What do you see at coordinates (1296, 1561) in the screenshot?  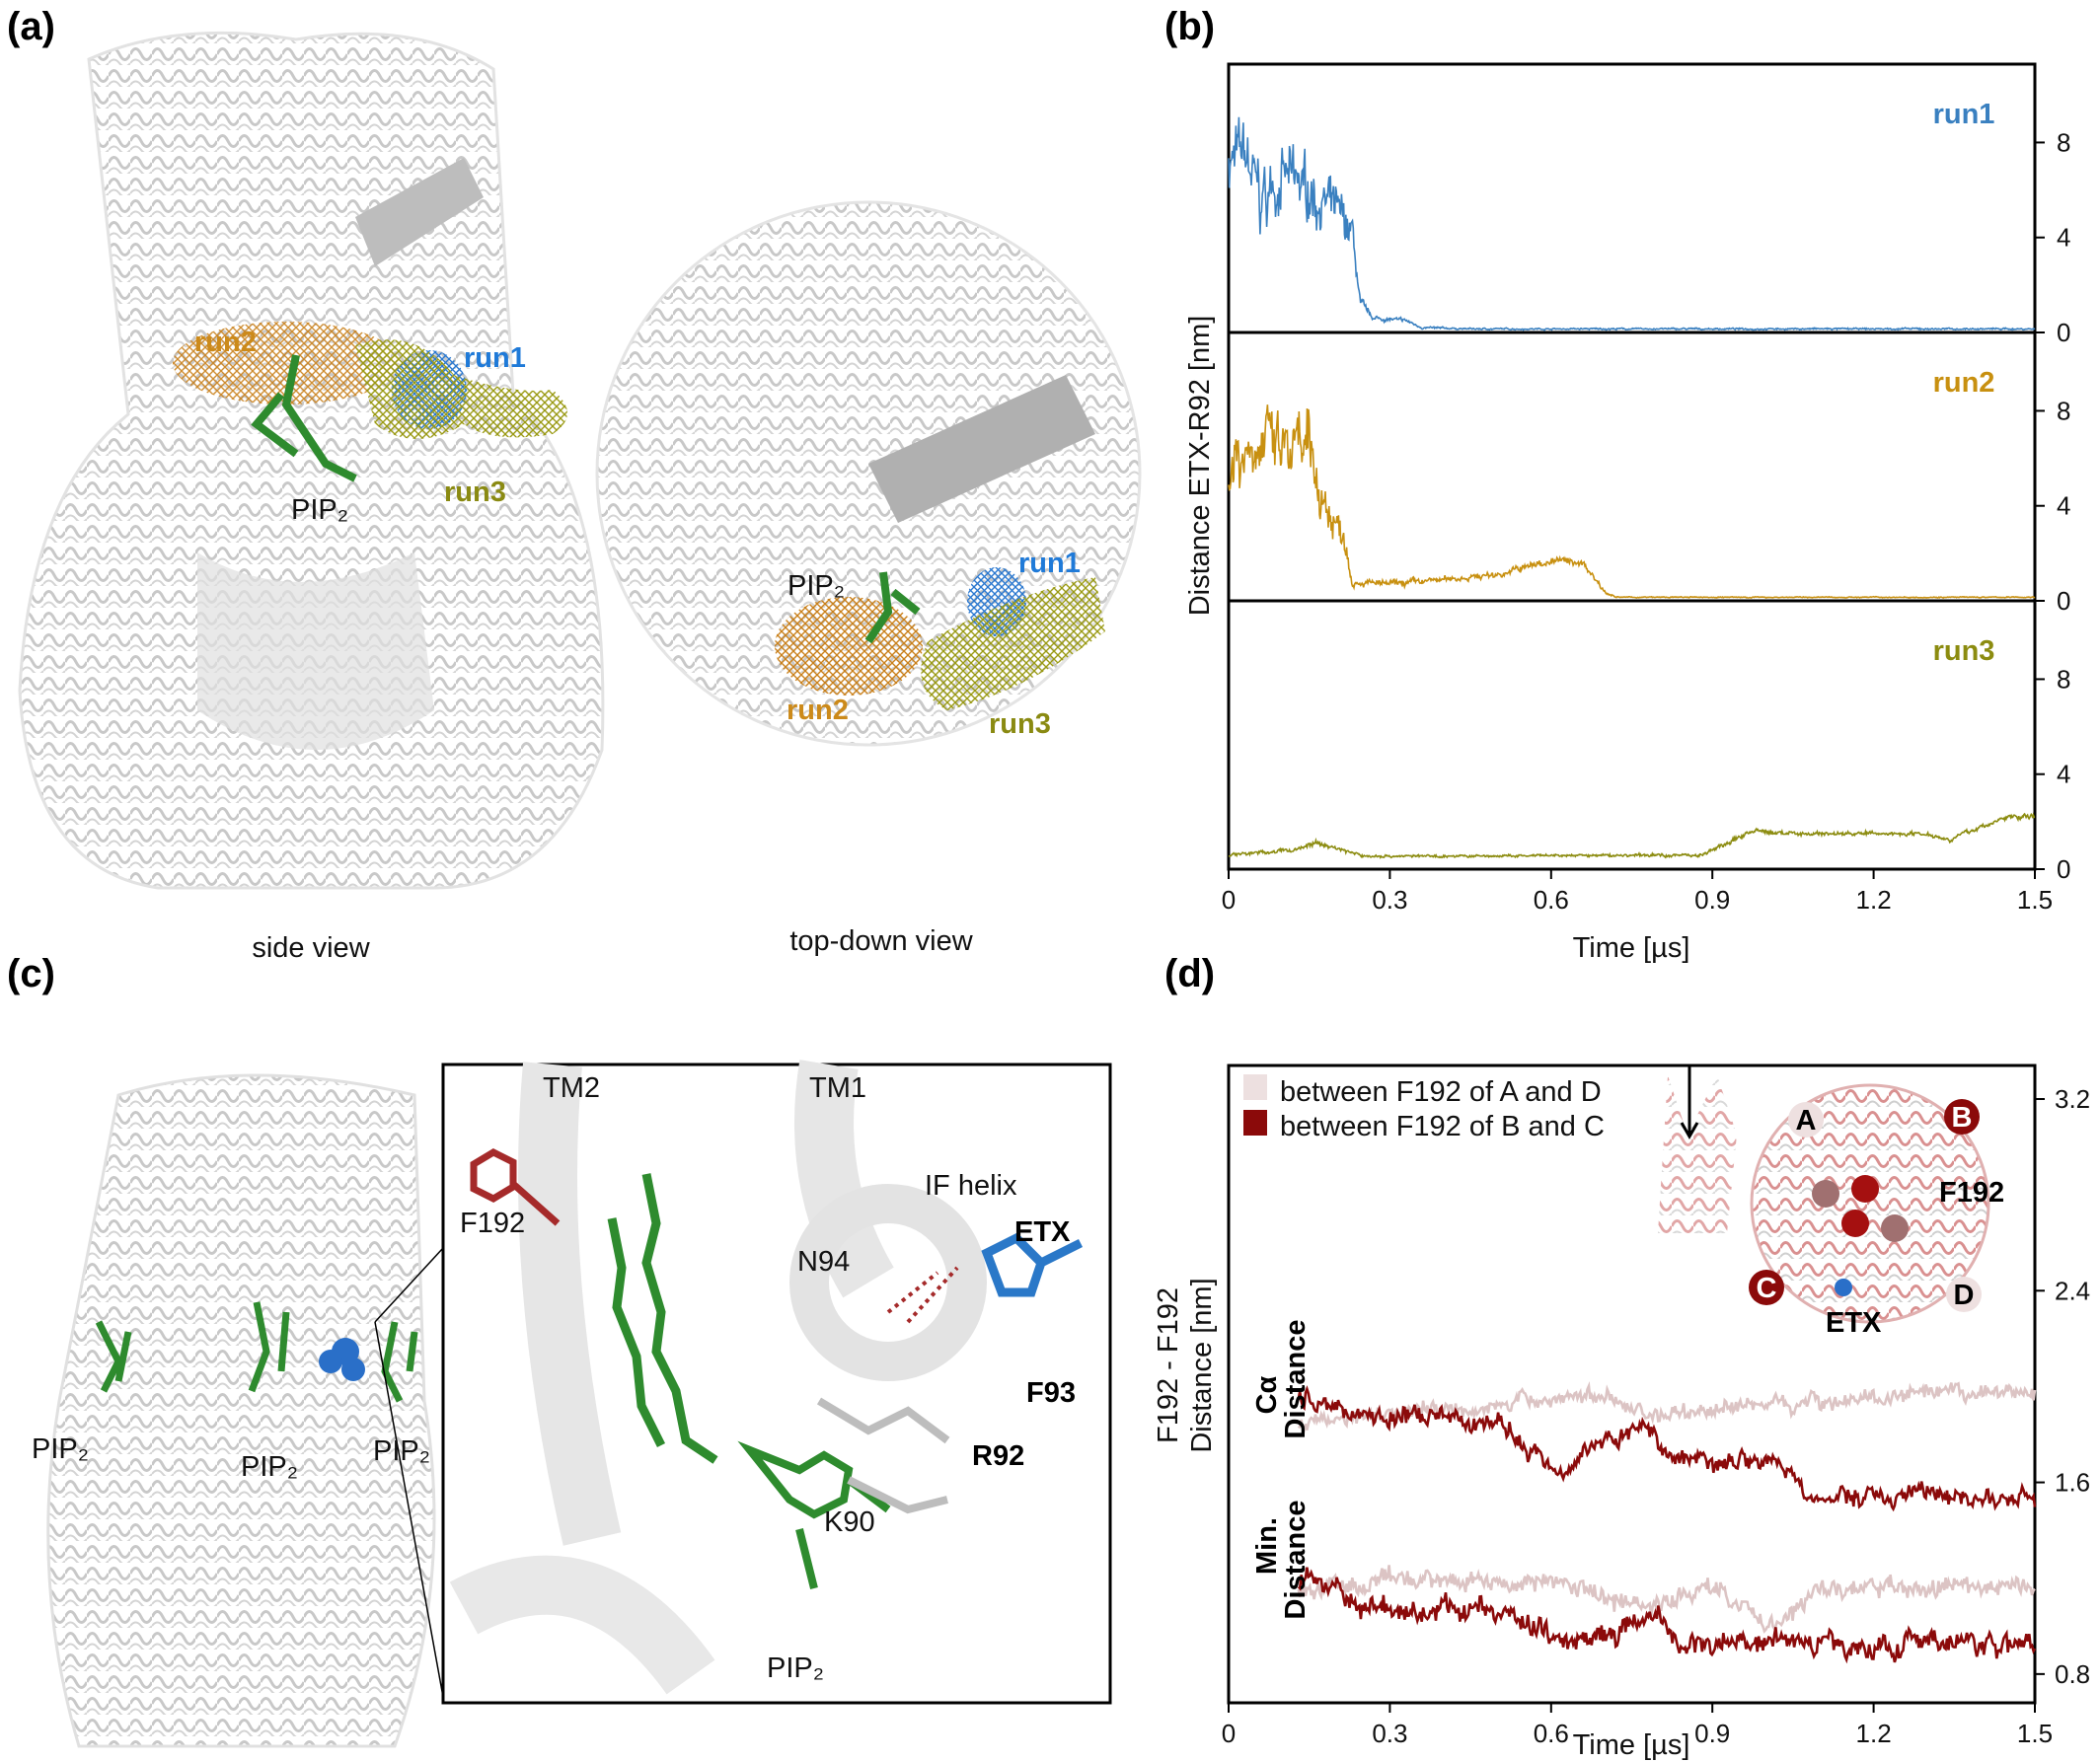 I see `group-label-min-2: Distance` at bounding box center [1296, 1561].